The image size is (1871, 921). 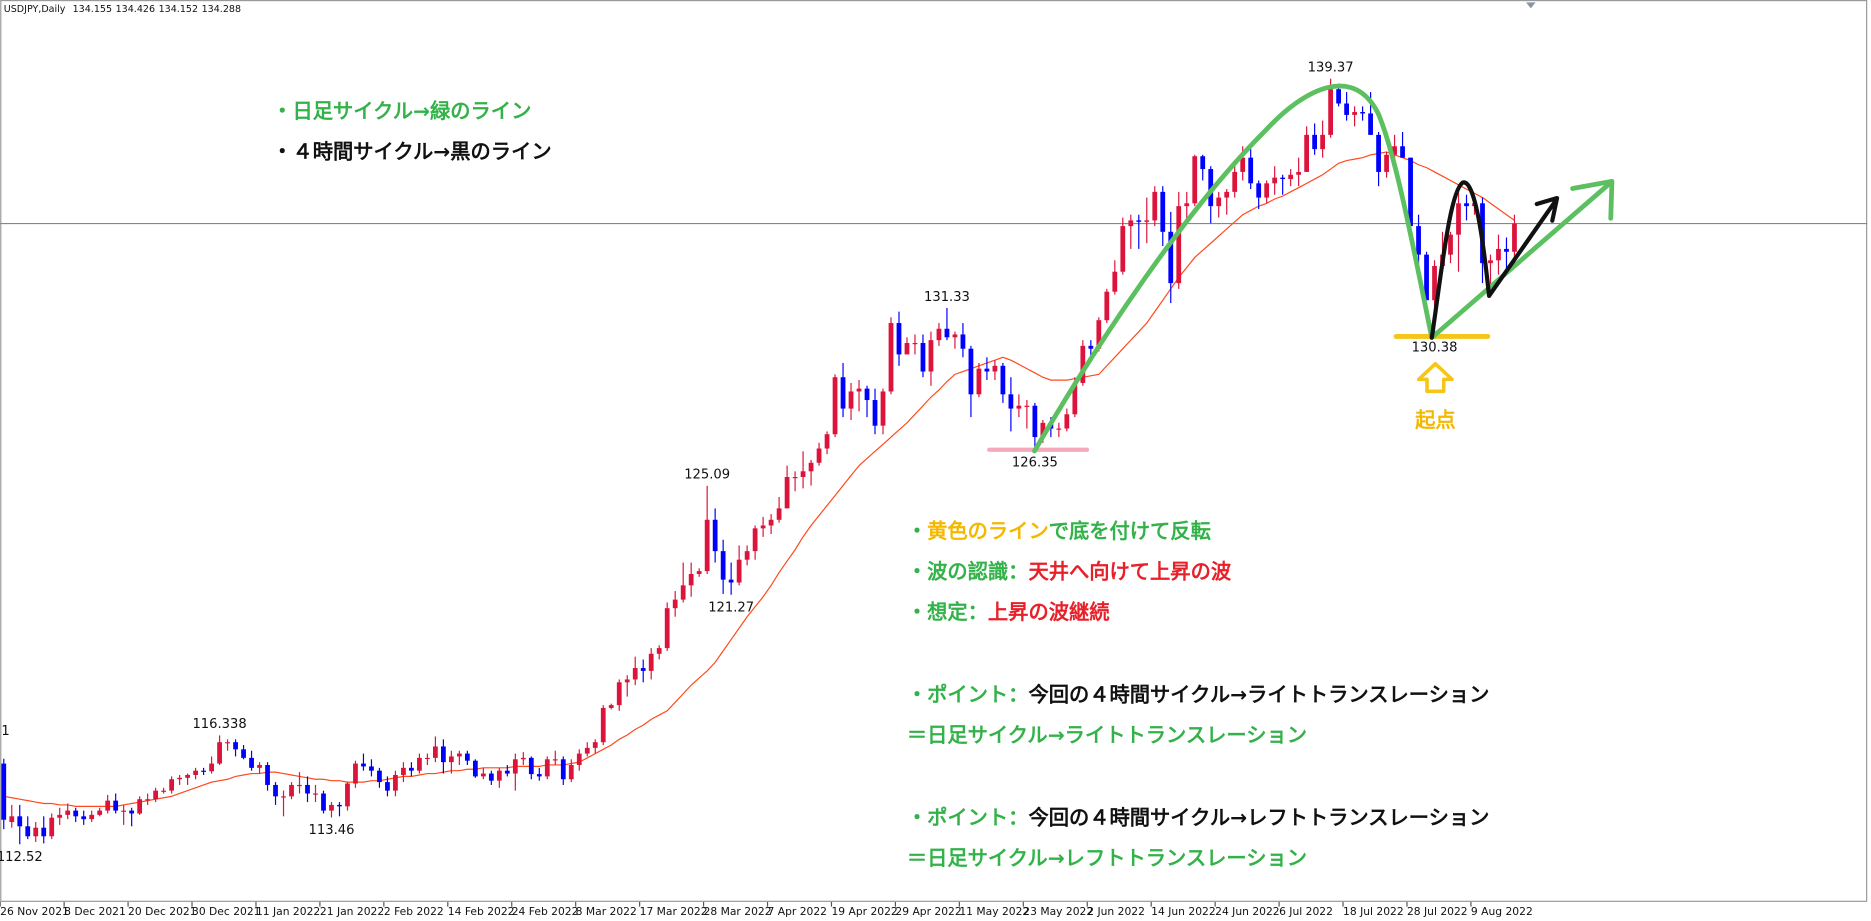 What do you see at coordinates (1059, 531) in the screenshot?
I see `note-line: ・黄色のラインで底を付けて反転` at bounding box center [1059, 531].